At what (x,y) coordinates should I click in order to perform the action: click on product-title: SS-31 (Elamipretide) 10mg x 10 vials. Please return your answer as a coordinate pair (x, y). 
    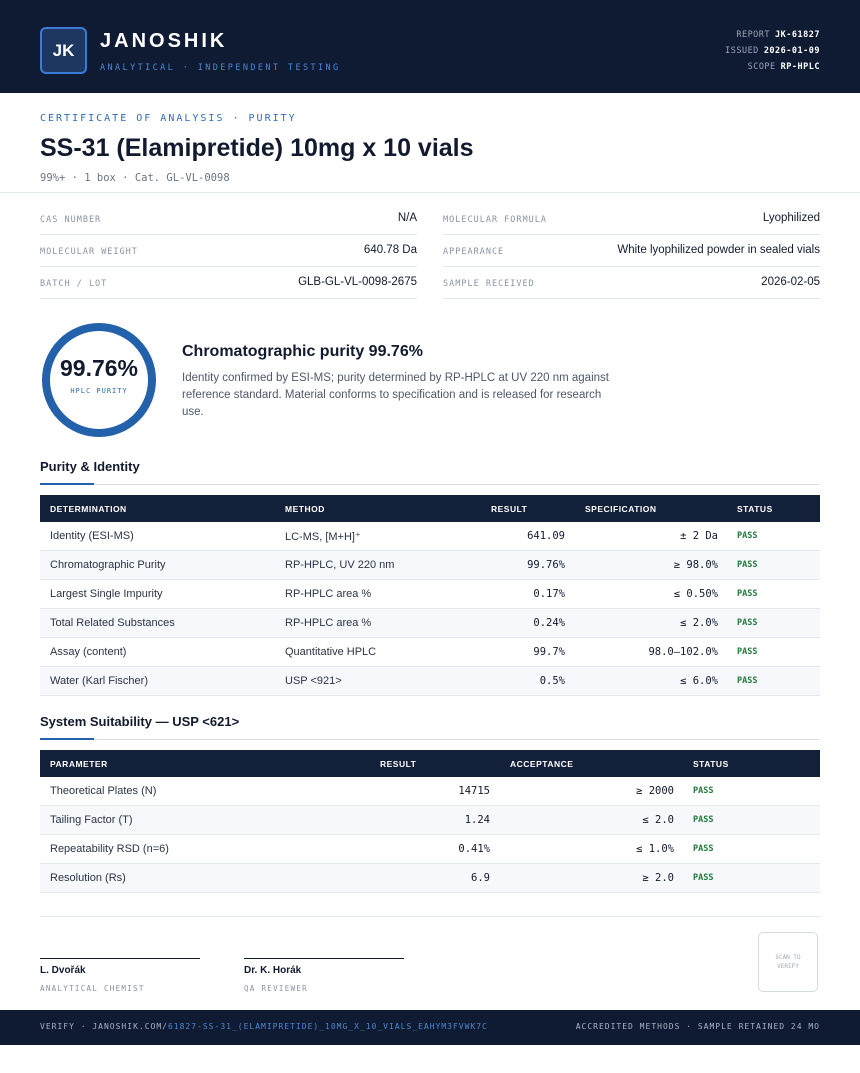
    Looking at the image, I should click on (257, 148).